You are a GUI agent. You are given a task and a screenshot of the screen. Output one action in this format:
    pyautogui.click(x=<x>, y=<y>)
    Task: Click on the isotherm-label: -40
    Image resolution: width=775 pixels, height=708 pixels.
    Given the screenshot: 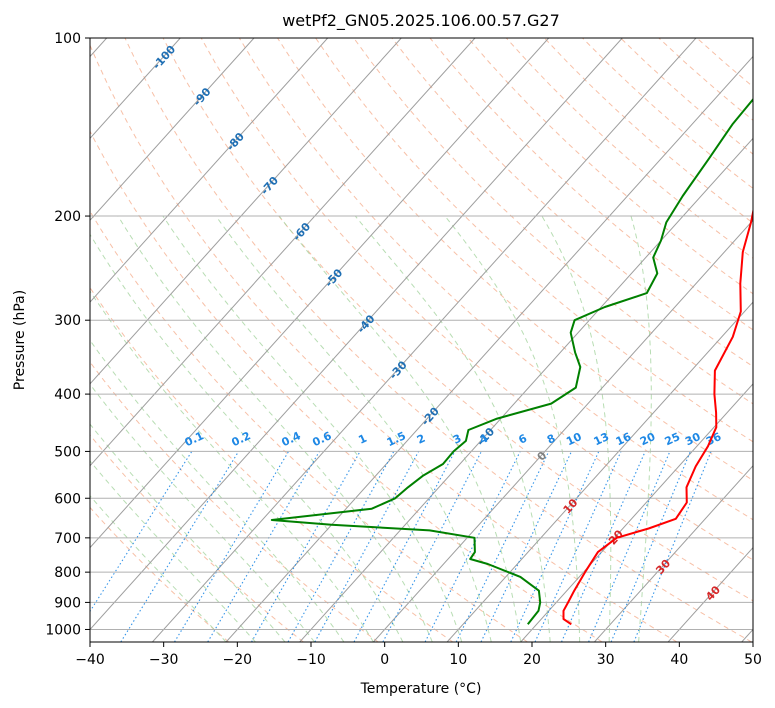 What is the action you would take?
    pyautogui.click(x=366, y=324)
    